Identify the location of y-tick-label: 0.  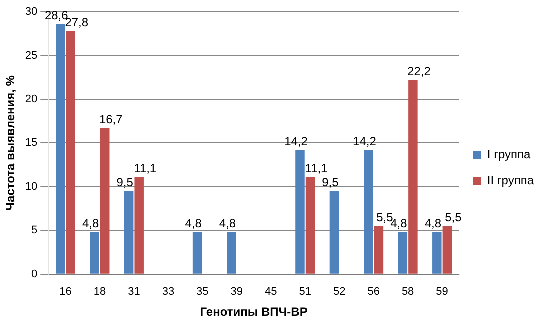
(35, 274).